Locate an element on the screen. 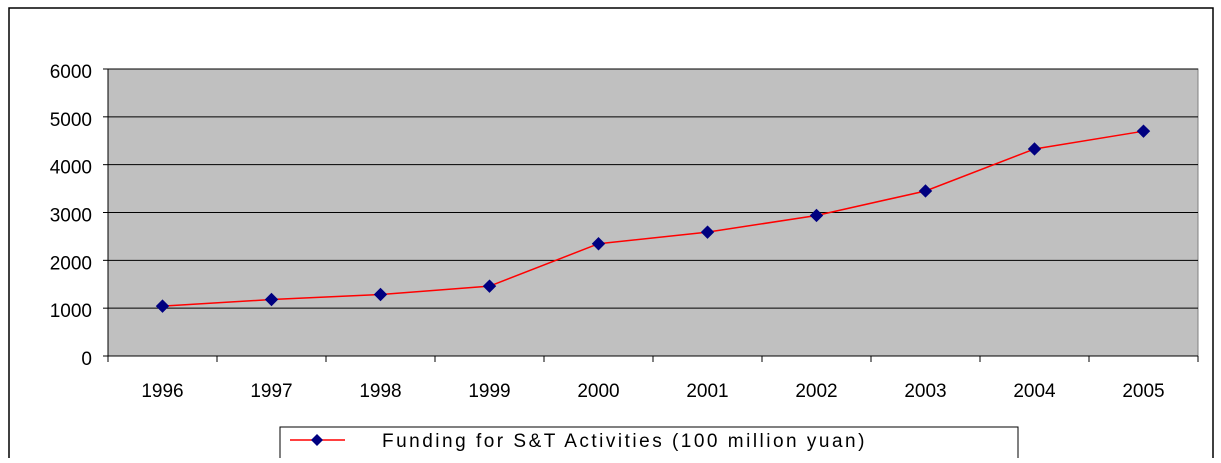 The width and height of the screenshot is (1221, 463). y-tick-label: 3000 is located at coordinates (71, 216).